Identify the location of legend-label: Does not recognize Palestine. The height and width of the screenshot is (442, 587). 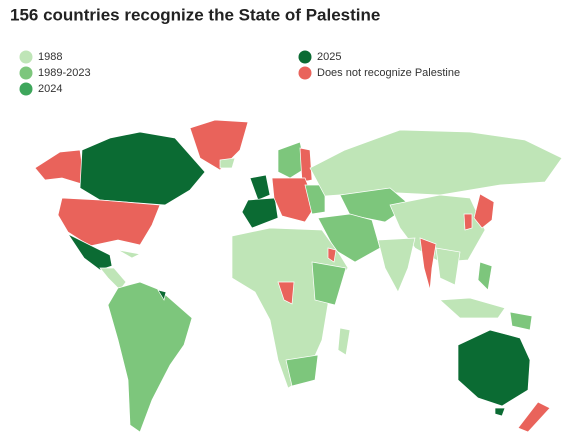
(388, 73).